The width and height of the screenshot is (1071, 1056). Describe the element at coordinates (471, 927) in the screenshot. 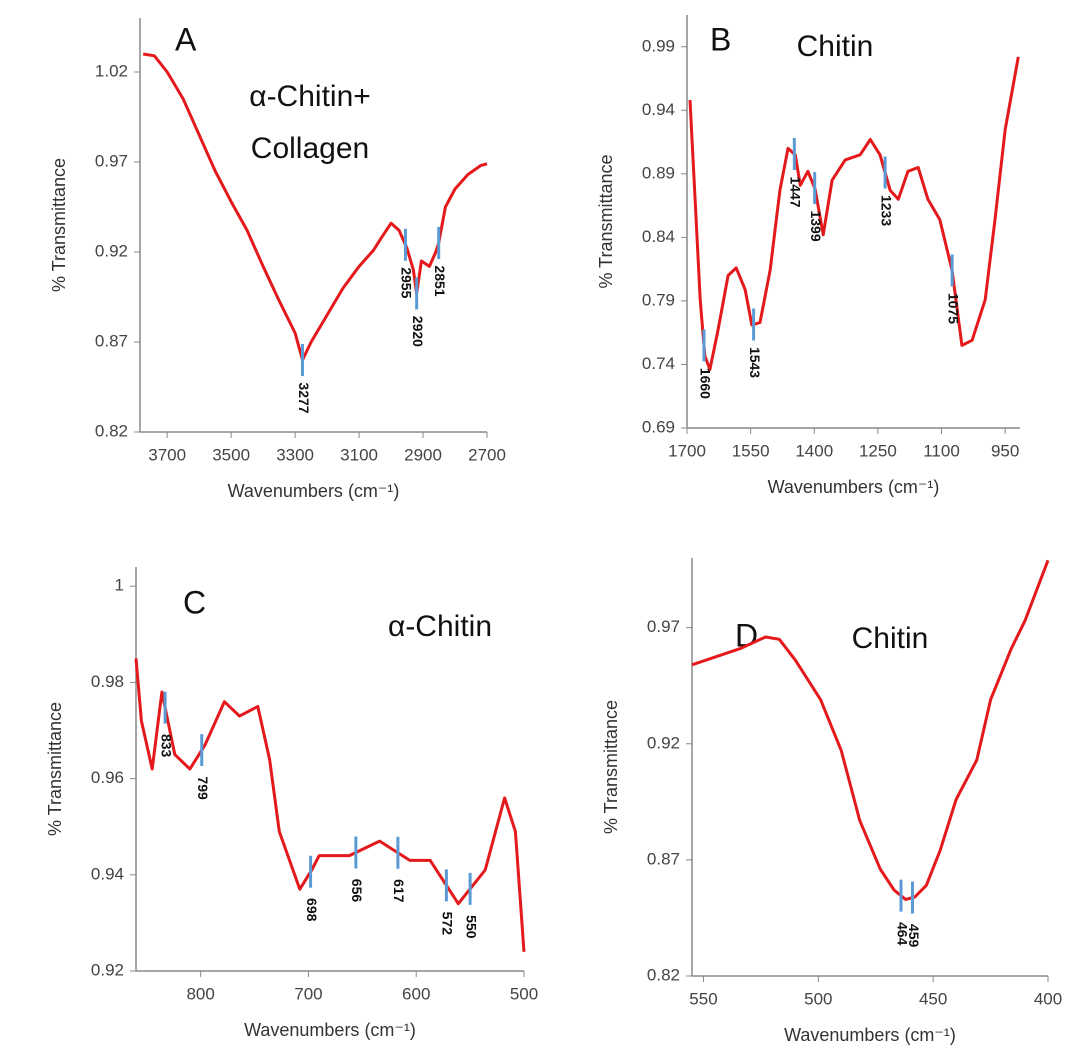

I see `peak-label: 550` at that location.